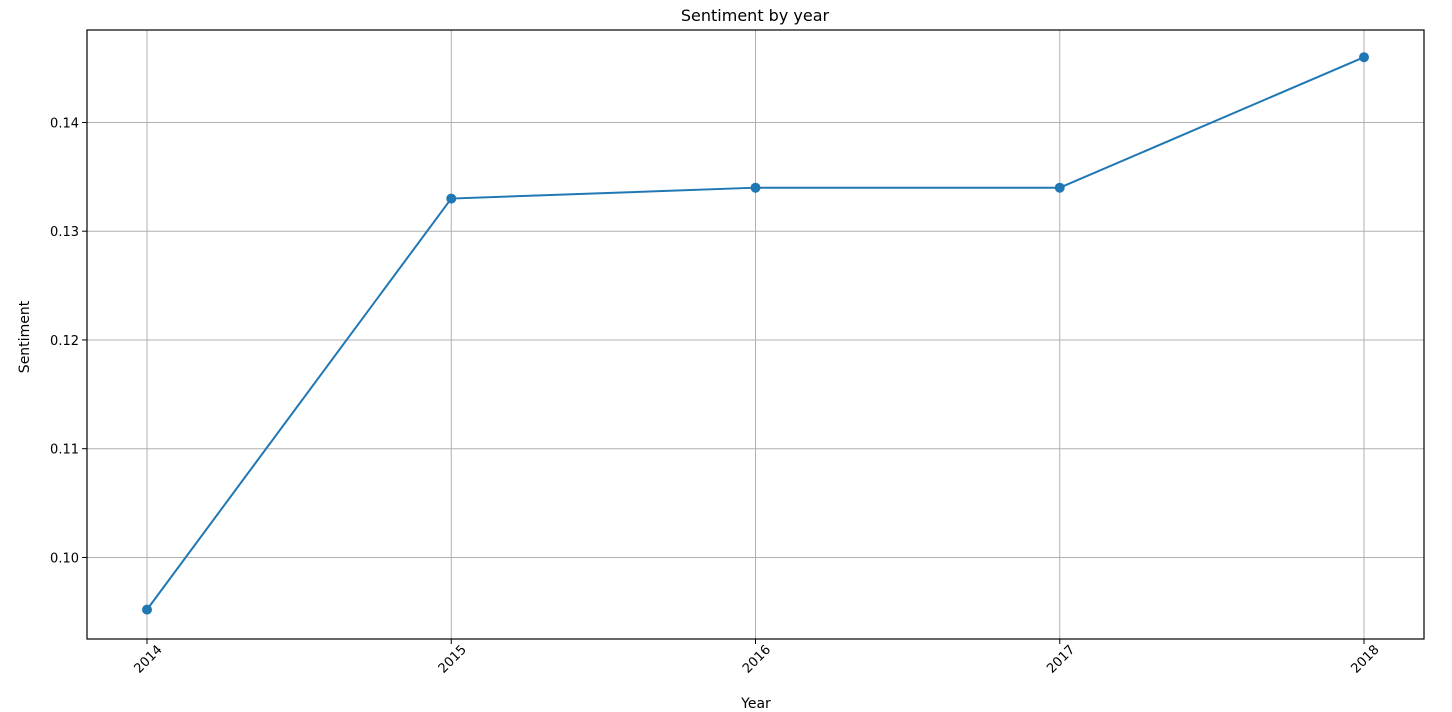 The height and width of the screenshot is (712, 1452). What do you see at coordinates (755, 15) in the screenshot?
I see `chart-title: Sentiment by year` at bounding box center [755, 15].